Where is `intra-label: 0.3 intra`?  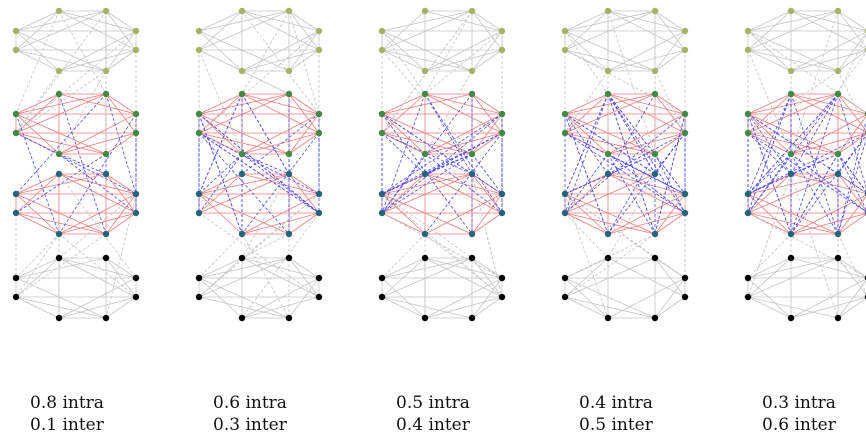
intra-label: 0.3 intra is located at coordinates (799, 403).